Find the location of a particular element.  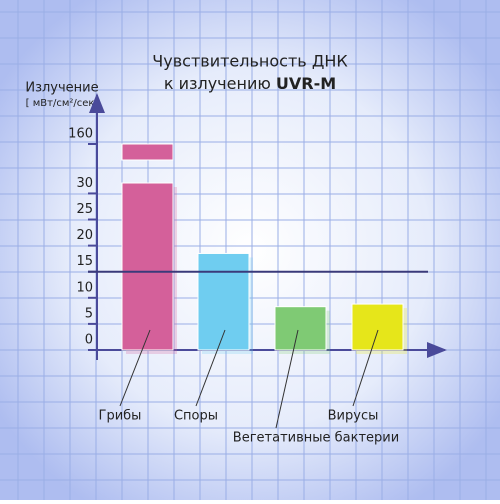

chart-title: Чувствительность ДНК is located at coordinates (250, 61).